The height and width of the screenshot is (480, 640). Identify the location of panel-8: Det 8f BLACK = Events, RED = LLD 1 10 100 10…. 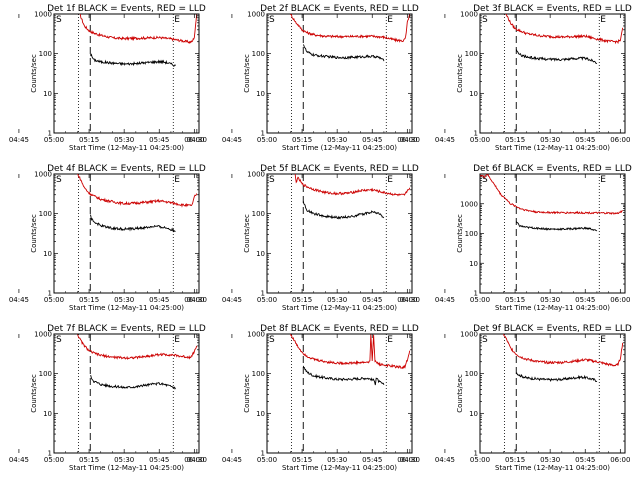
(303, 398).